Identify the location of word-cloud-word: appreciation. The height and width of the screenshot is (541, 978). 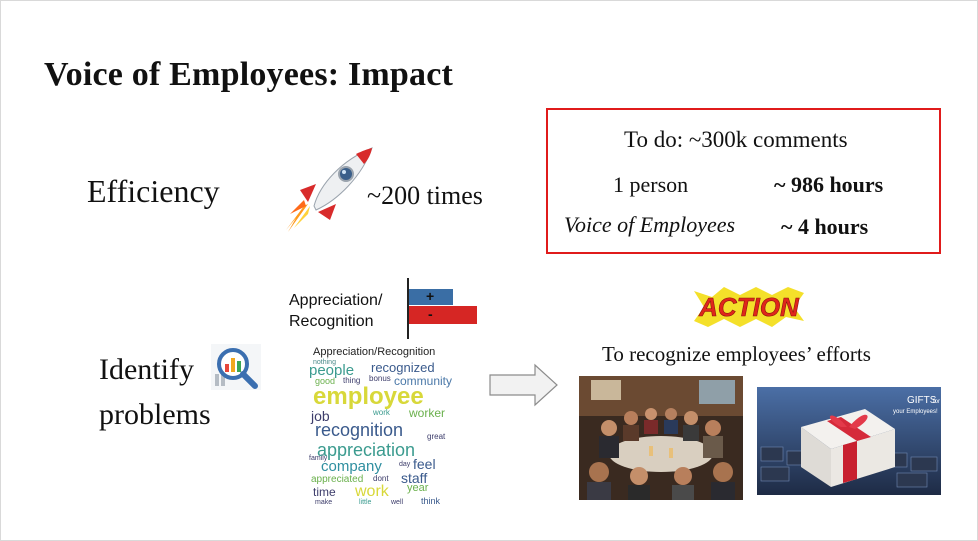
(366, 450).